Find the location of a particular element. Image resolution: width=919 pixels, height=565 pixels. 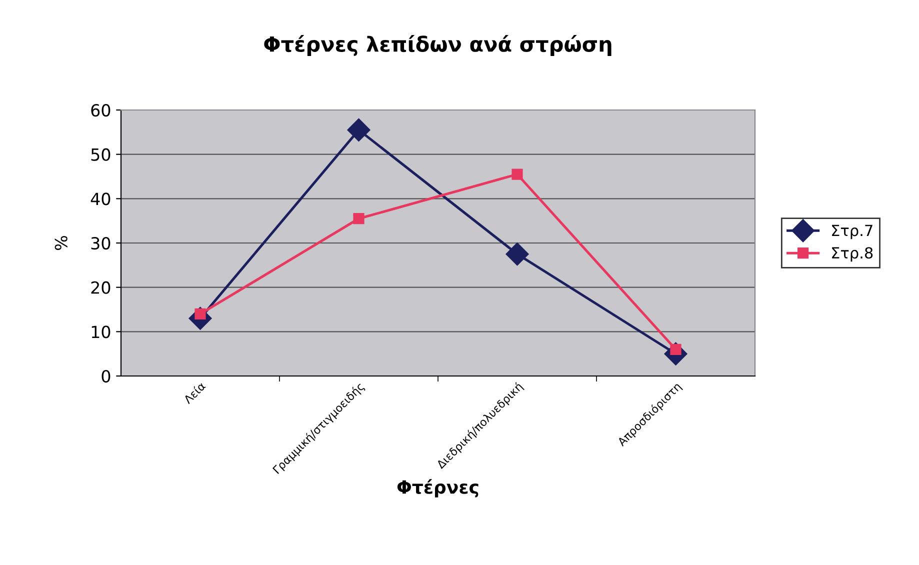

legend-label: Στρ.7 is located at coordinates (852, 232).